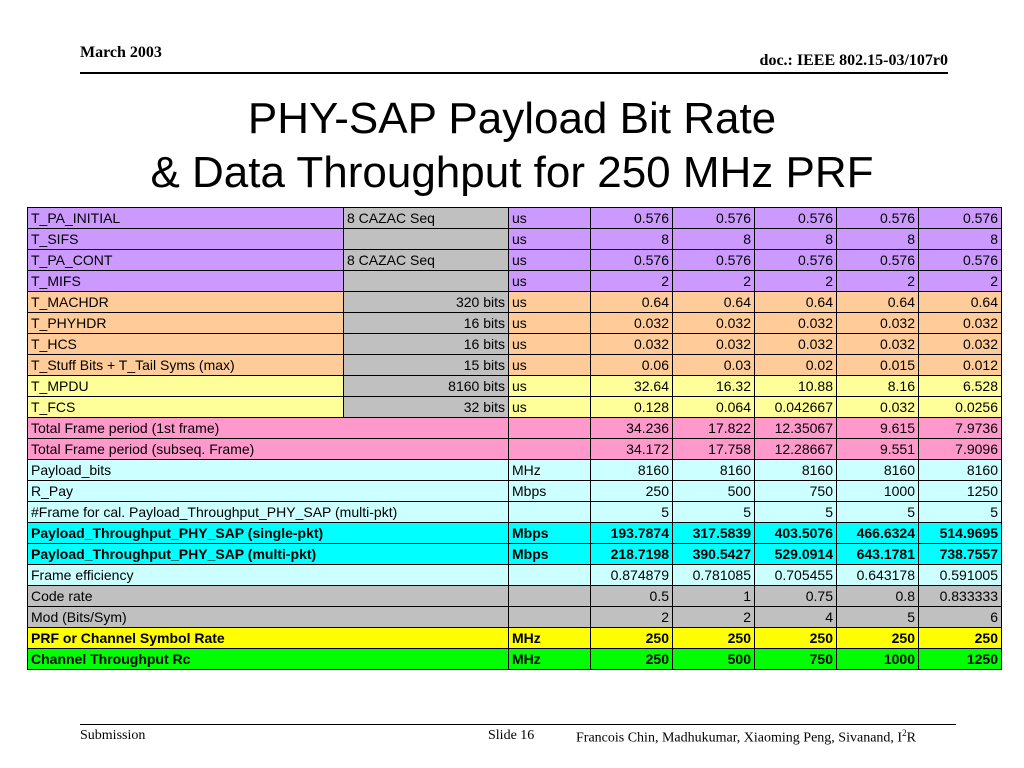 This screenshot has width=1024, height=768. Describe the element at coordinates (960, 470) in the screenshot. I see `row-value: 8160` at that location.